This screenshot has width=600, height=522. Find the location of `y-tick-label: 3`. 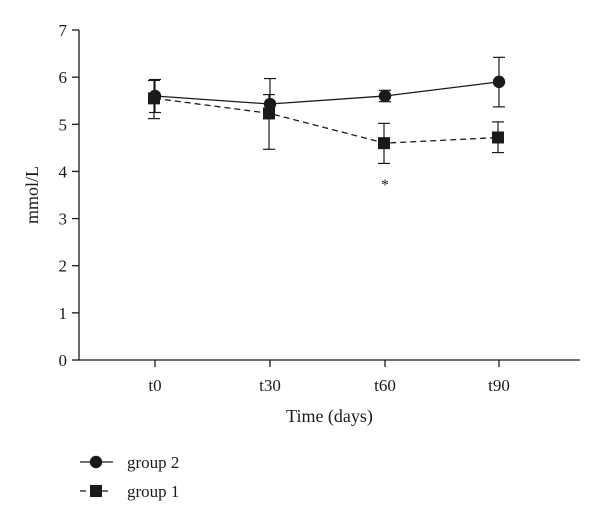

y-tick-label: 3 is located at coordinates (63, 219).